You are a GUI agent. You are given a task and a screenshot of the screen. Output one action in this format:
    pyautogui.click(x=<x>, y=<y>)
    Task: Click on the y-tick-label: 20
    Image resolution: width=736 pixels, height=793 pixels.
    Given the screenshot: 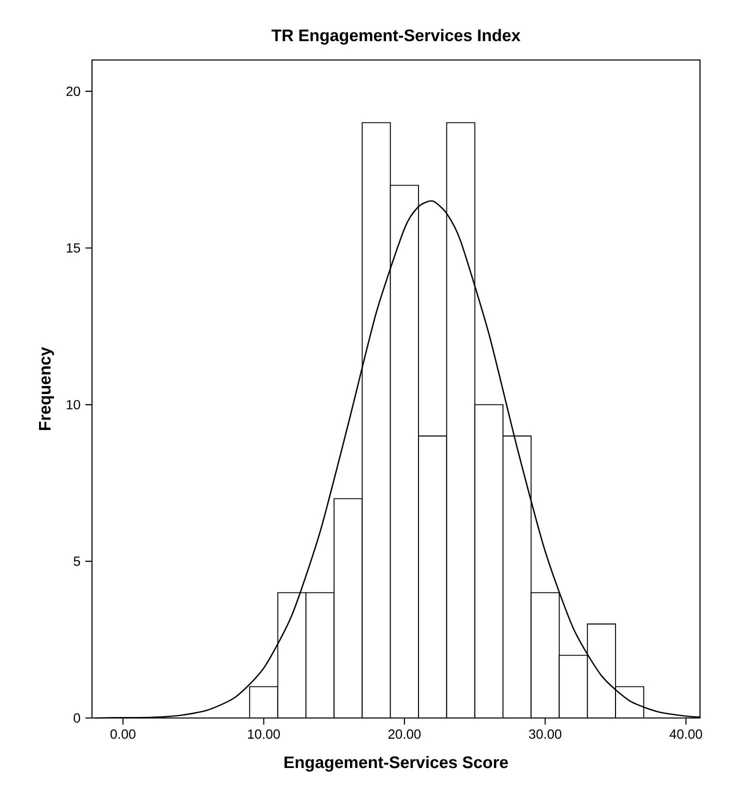 What is the action you would take?
    pyautogui.click(x=73, y=91)
    